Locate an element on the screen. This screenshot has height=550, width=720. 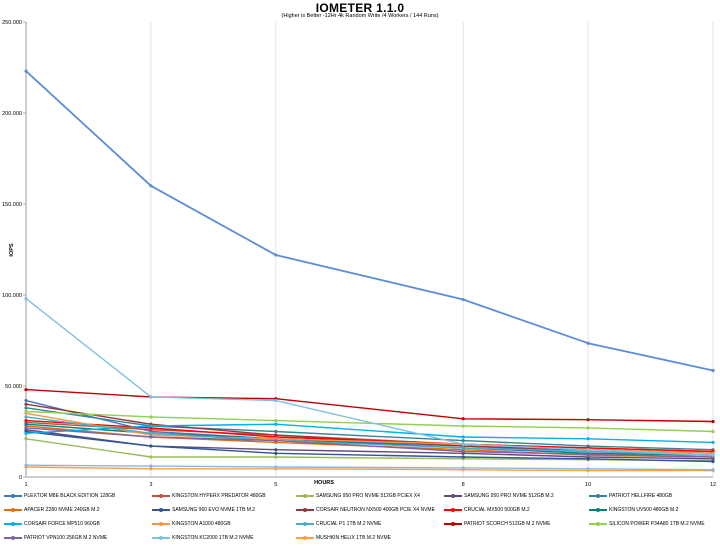
legend-label: CRUCIAL P1 1TB M.2 NVME is located at coordinates (349, 524).